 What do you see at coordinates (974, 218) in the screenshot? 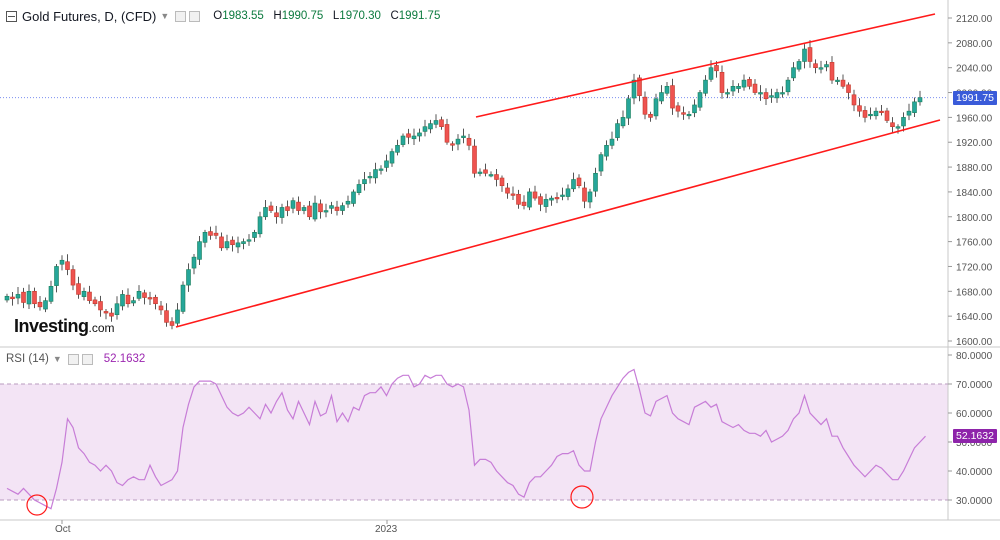
I see `price-tick-label: 1800.00` at bounding box center [974, 218].